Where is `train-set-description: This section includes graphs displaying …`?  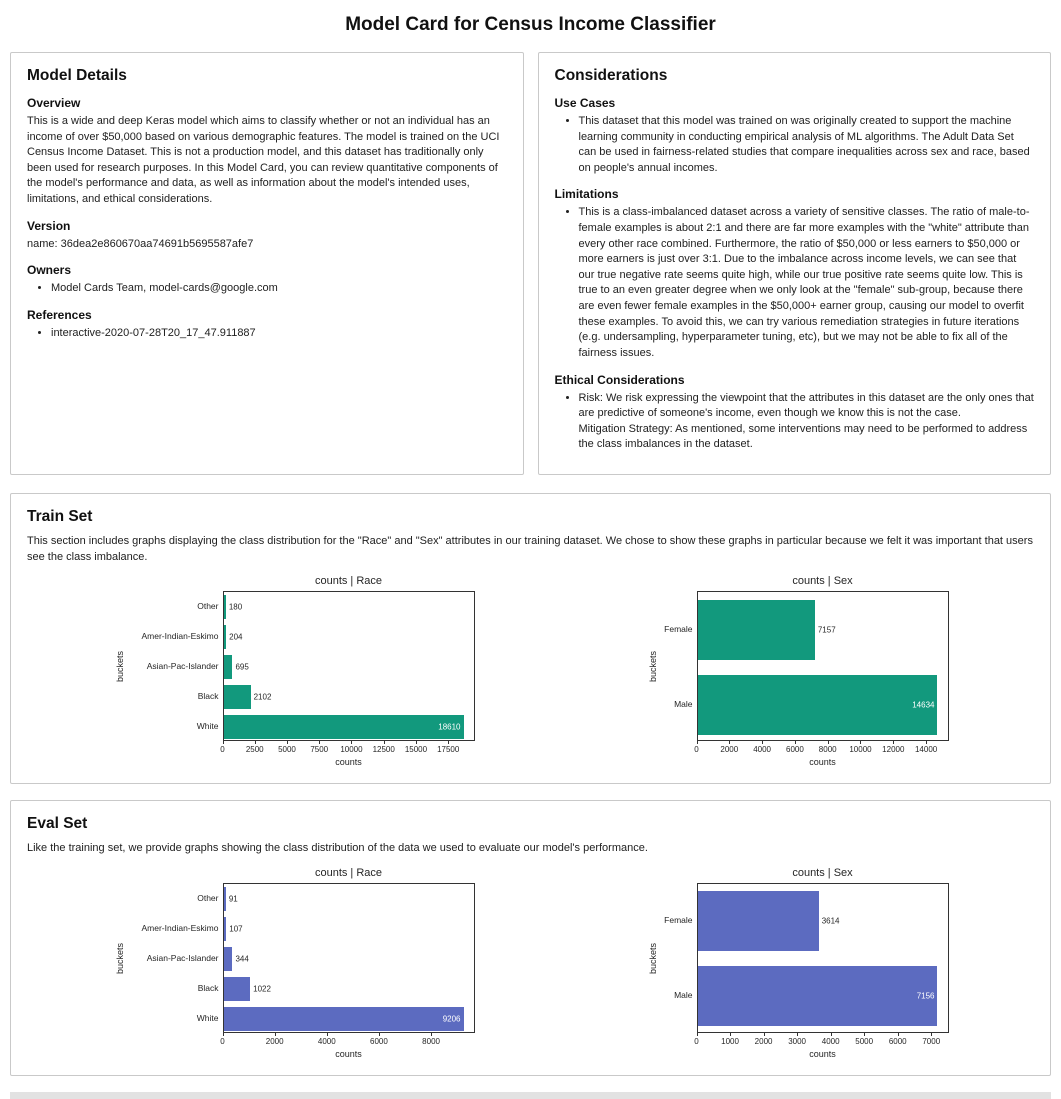
train-set-description: This section includes graphs displaying … is located at coordinates (530, 548).